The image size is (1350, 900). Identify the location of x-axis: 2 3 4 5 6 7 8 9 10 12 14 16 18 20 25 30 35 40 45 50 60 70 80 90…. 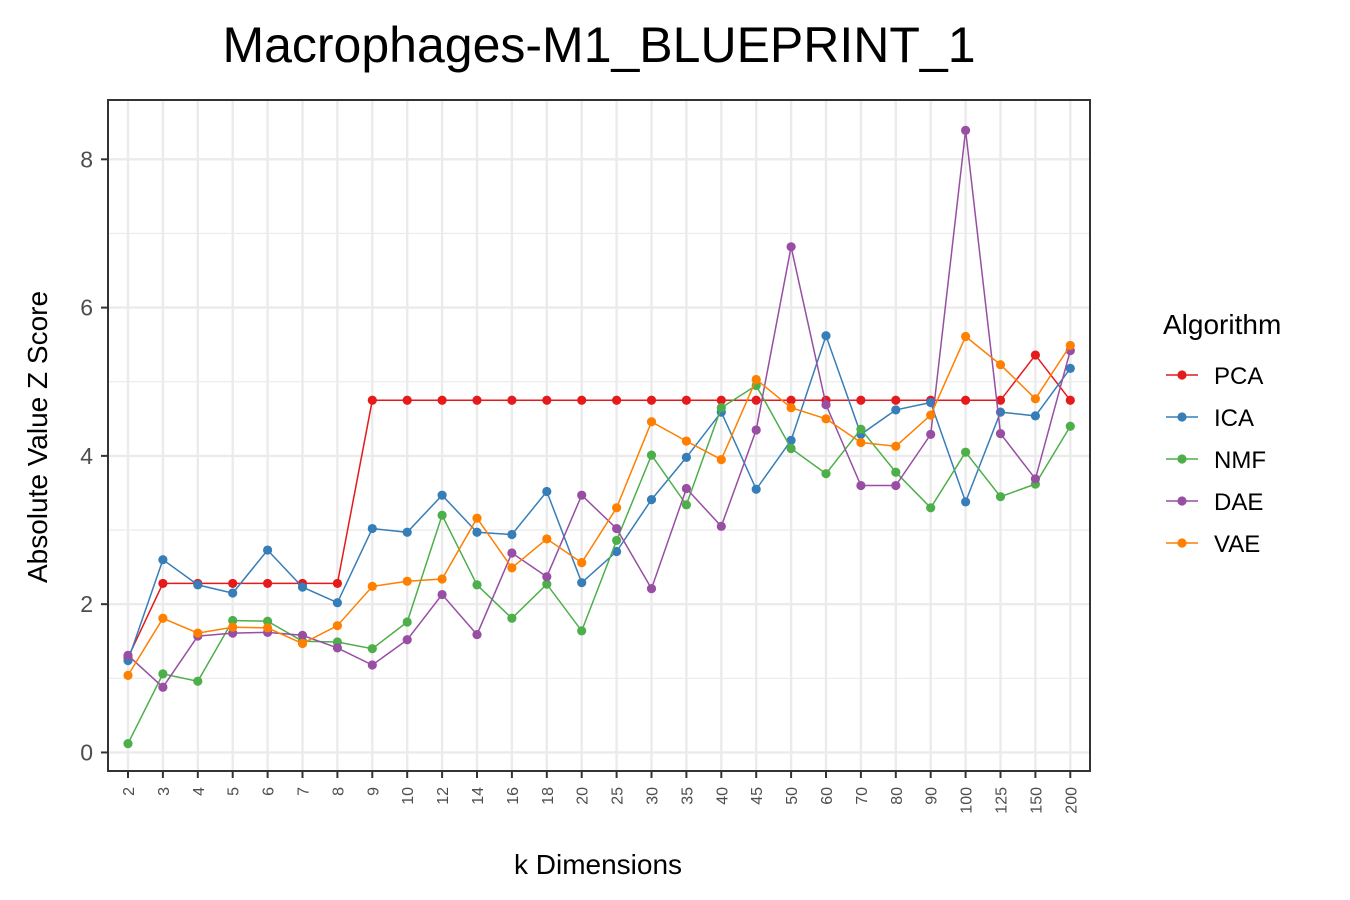
(600, 792).